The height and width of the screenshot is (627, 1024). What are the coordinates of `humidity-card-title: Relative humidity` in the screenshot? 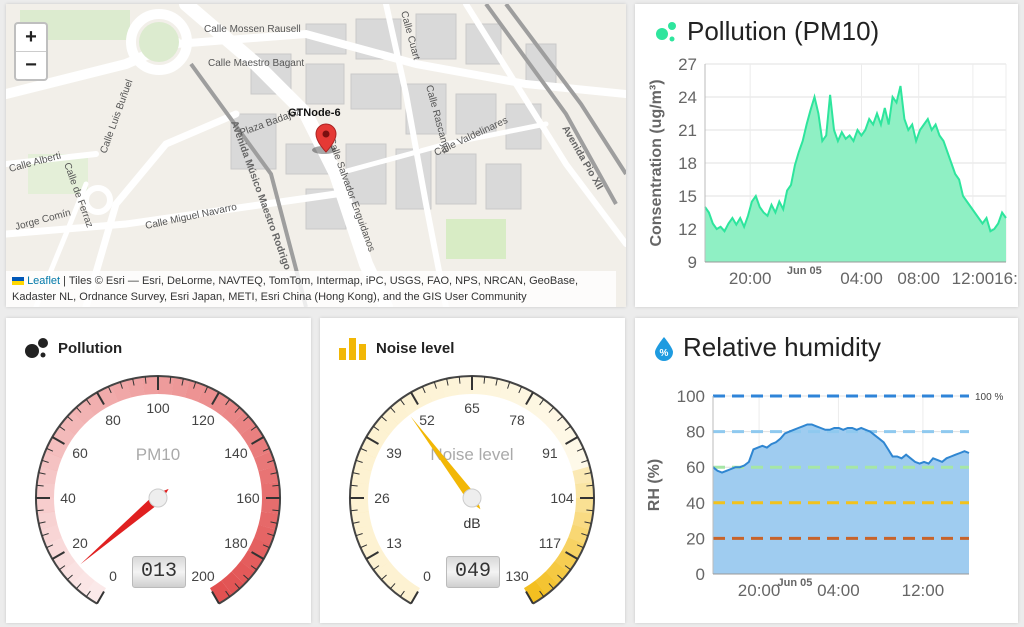 It's located at (782, 347).